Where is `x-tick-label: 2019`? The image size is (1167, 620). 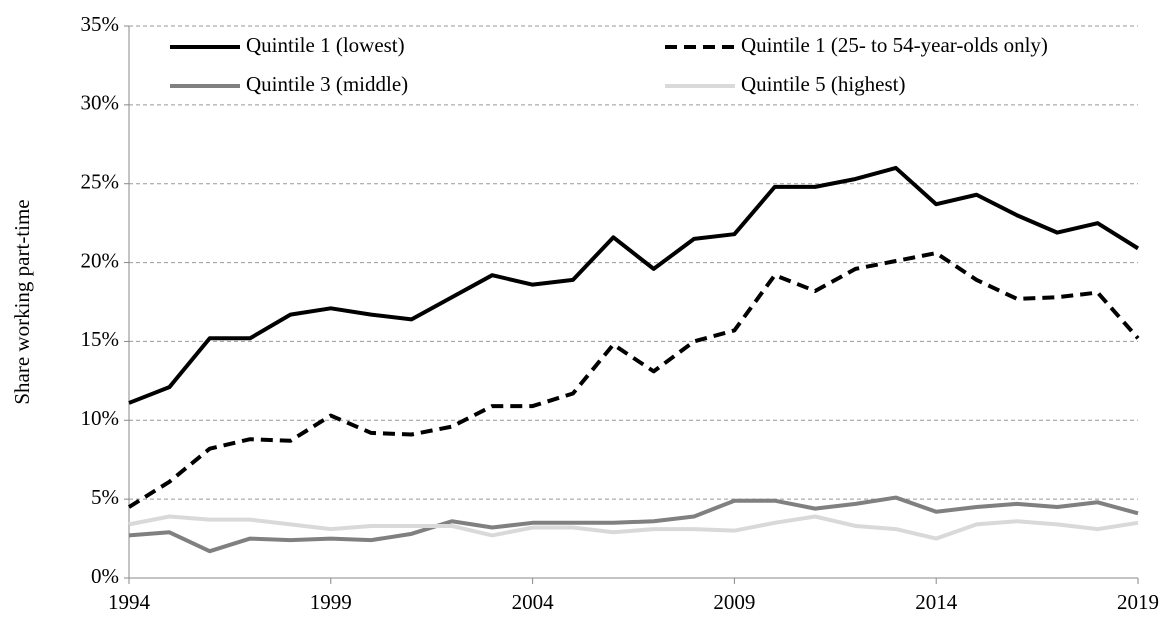
x-tick-label: 2019 is located at coordinates (1138, 602).